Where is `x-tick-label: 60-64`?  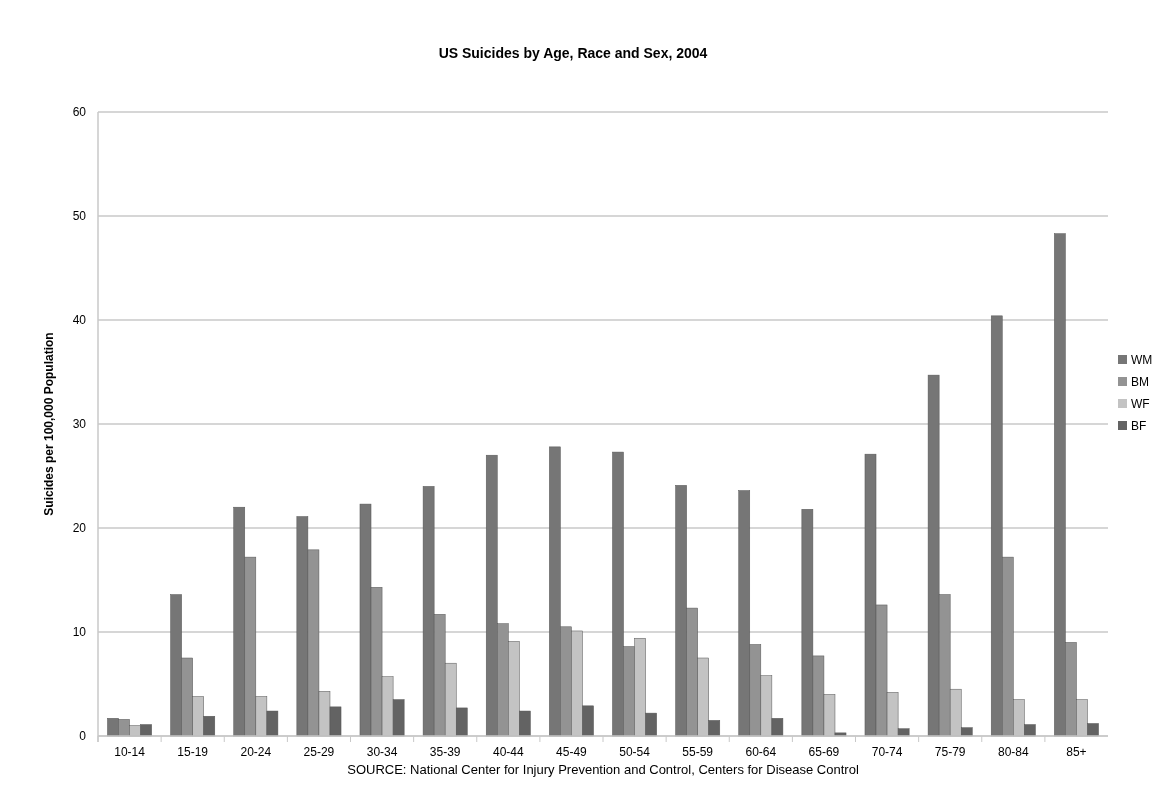
x-tick-label: 60-64 is located at coordinates (761, 752).